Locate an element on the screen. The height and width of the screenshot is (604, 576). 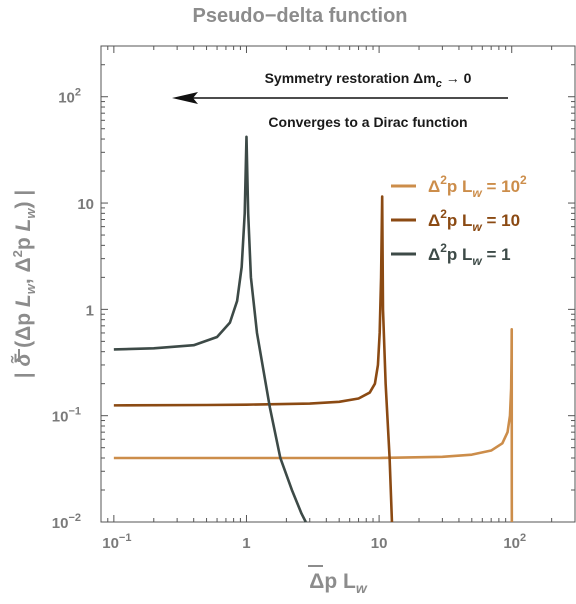
y-tick-label: 10⁻² is located at coordinates (66, 522).